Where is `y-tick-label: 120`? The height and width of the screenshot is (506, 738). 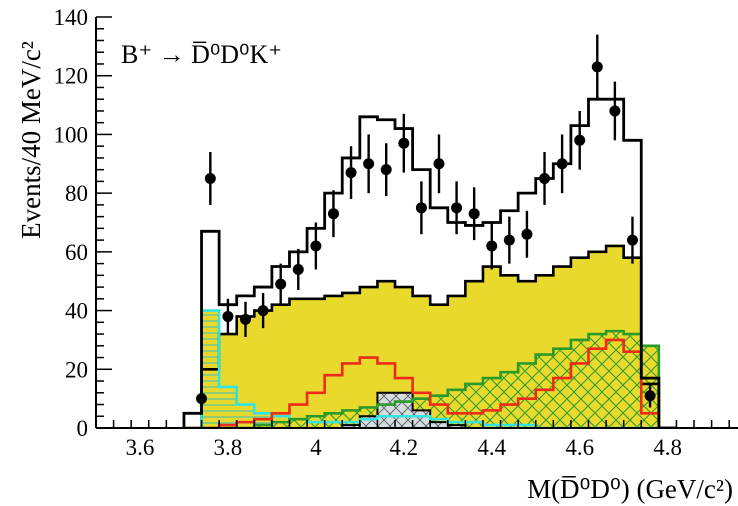 y-tick-label: 120 is located at coordinates (71, 76).